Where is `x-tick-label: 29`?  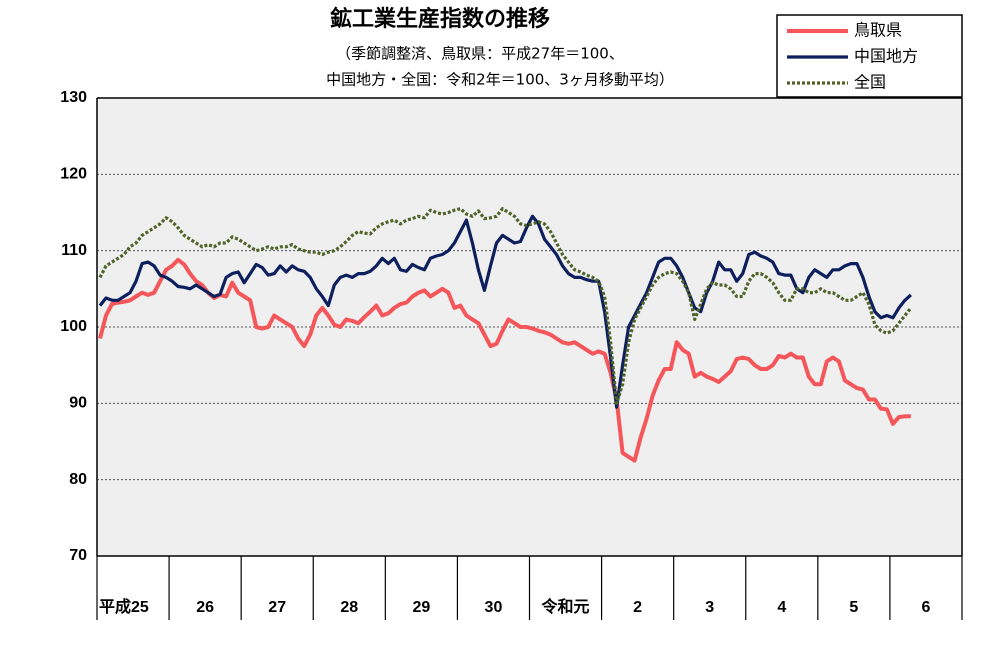
x-tick-label: 29 is located at coordinates (421, 607).